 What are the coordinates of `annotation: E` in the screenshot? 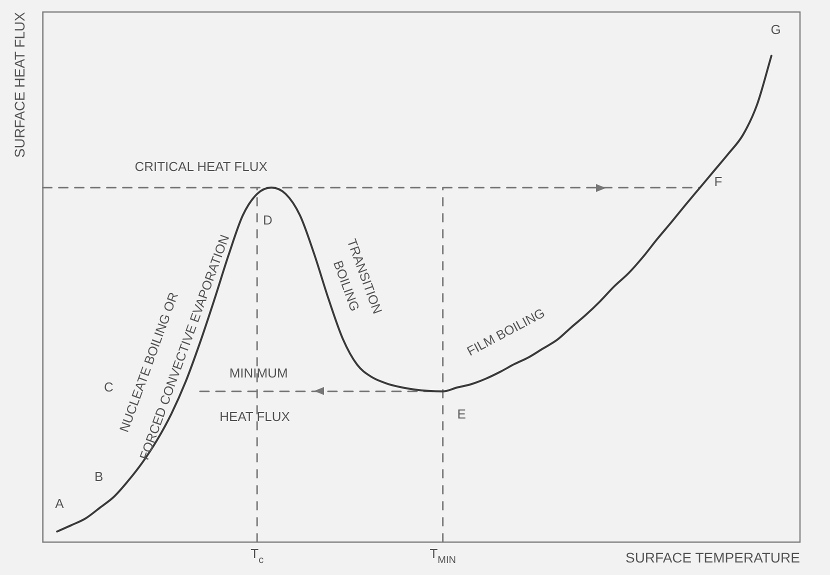 It's located at (461, 414).